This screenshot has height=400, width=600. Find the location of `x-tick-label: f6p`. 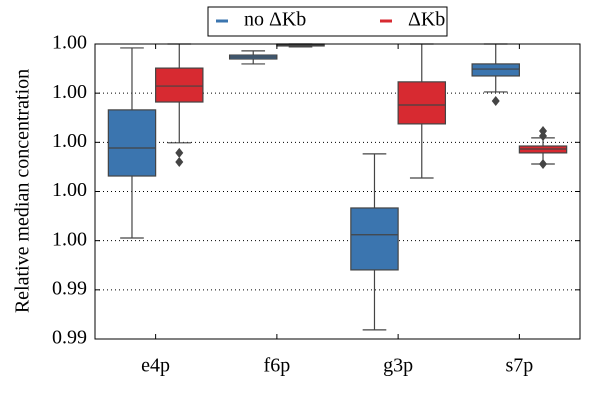

x-tick-label: f6p is located at coordinates (277, 366).